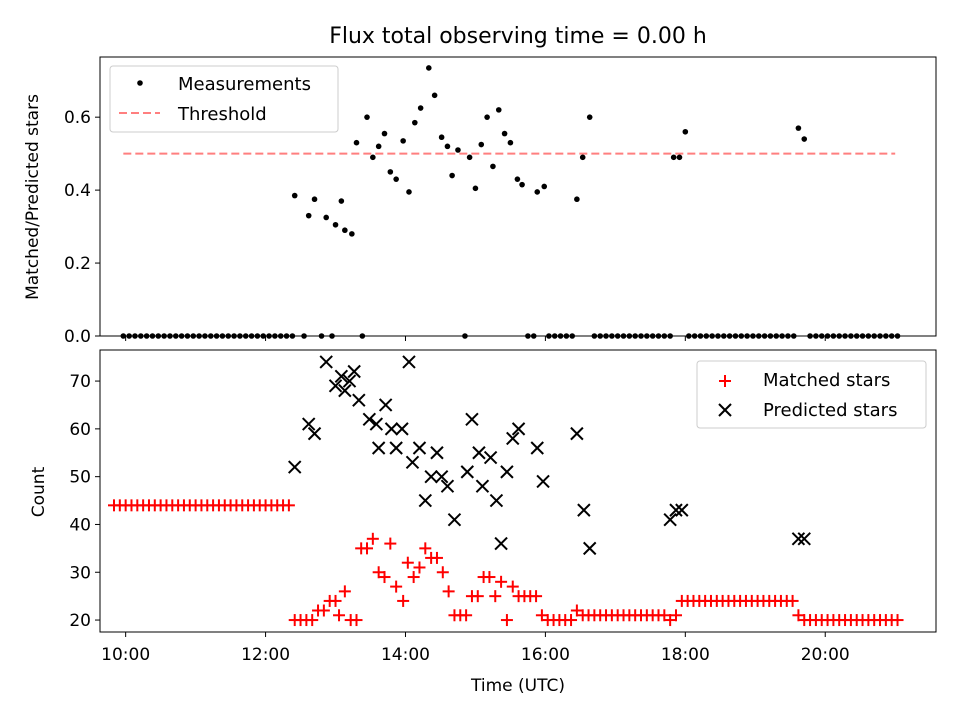  What do you see at coordinates (825, 655) in the screenshot?
I see `bottom-x-tick-label: 20:00` at bounding box center [825, 655].